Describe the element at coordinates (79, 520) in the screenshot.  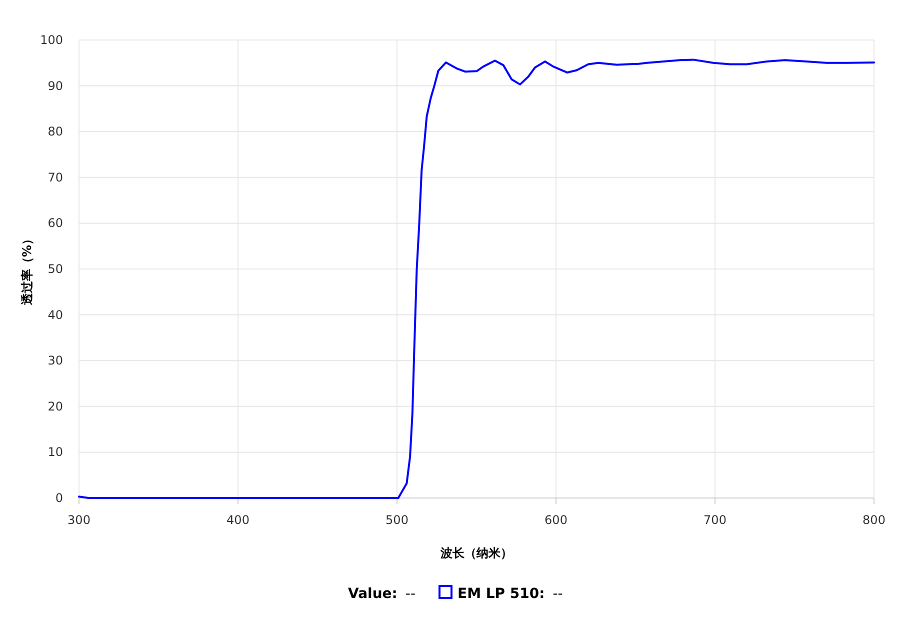
I see `x-tick-label: 300` at that location.